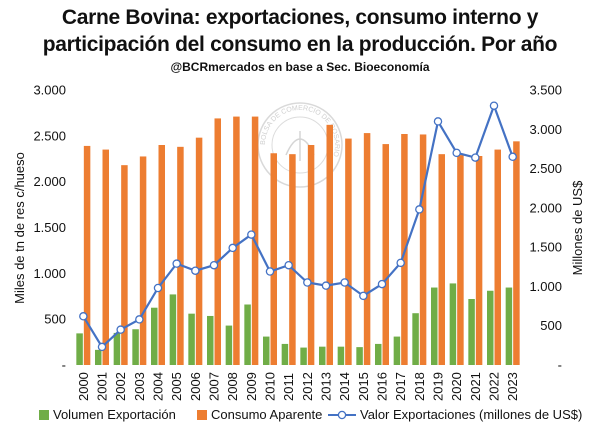 This screenshot has height=435, width=600. What do you see at coordinates (191, 339) in the screenshot?
I see `bar-exportacion-2006` at bounding box center [191, 339].